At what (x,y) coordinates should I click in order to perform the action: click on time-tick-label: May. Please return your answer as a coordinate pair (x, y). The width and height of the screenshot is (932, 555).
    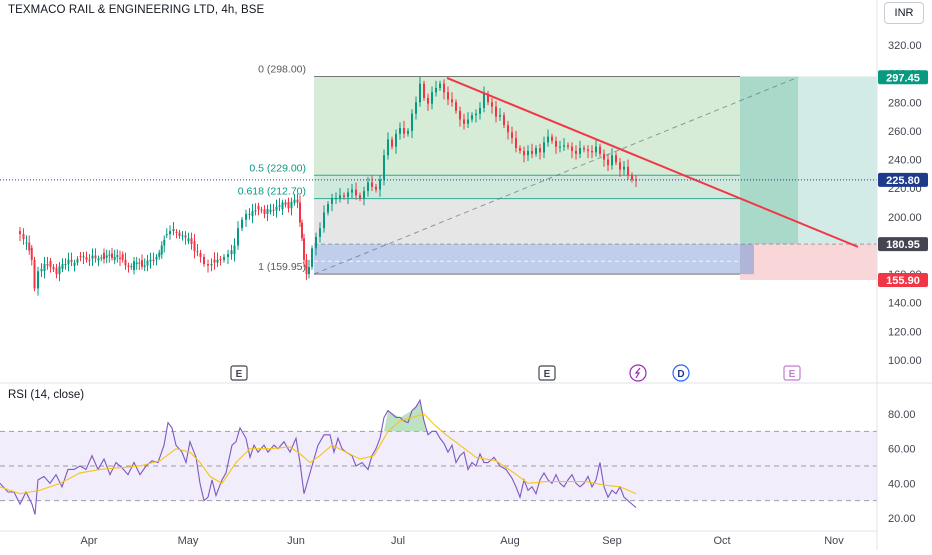
    Looking at the image, I should click on (188, 541).